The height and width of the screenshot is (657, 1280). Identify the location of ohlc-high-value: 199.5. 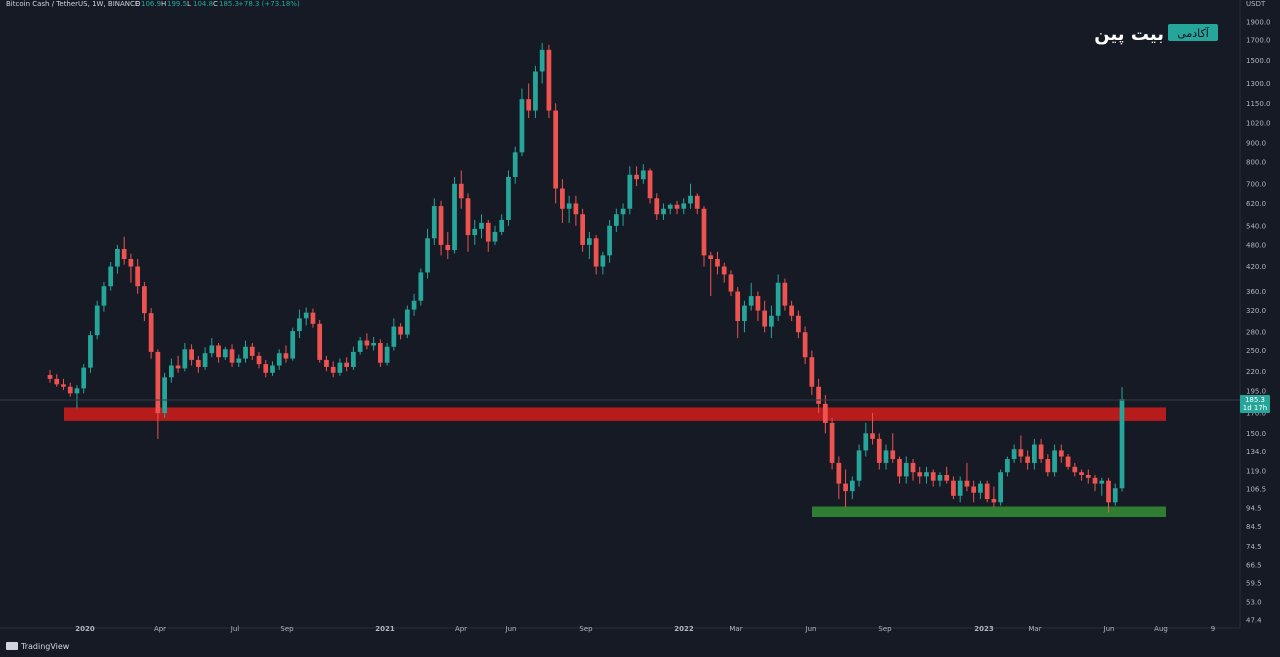
(177, 4).